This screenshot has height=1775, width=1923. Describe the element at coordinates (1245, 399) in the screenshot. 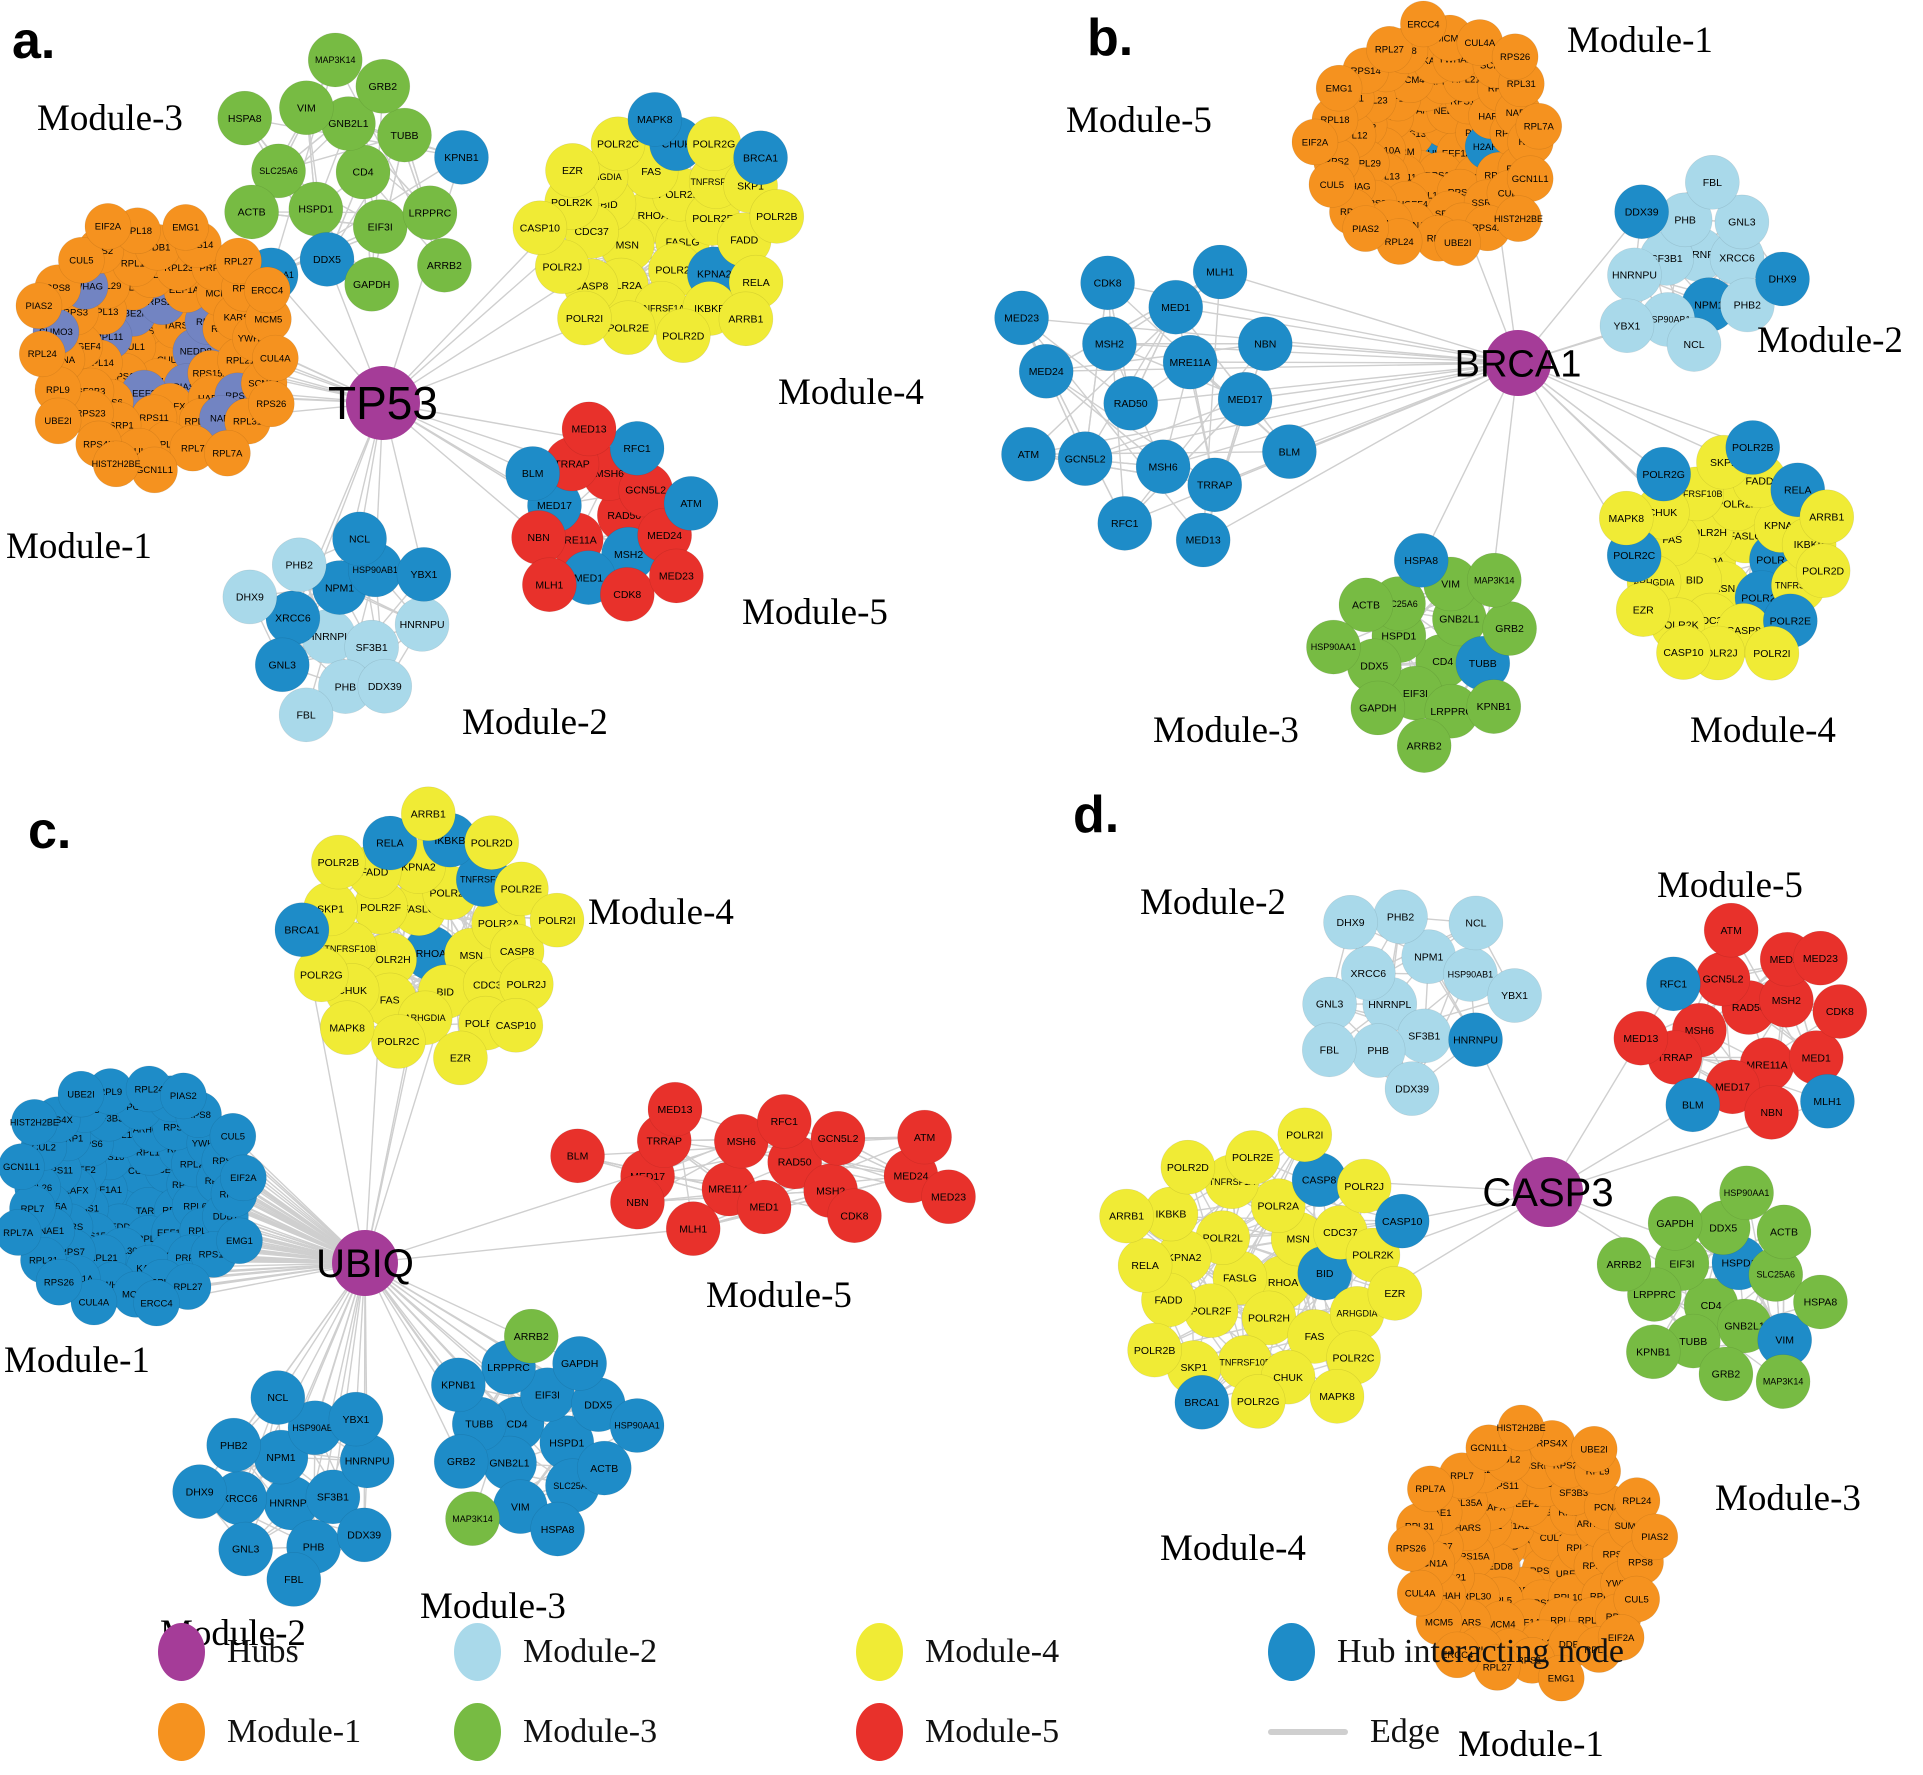

I see `node-MED17` at that location.